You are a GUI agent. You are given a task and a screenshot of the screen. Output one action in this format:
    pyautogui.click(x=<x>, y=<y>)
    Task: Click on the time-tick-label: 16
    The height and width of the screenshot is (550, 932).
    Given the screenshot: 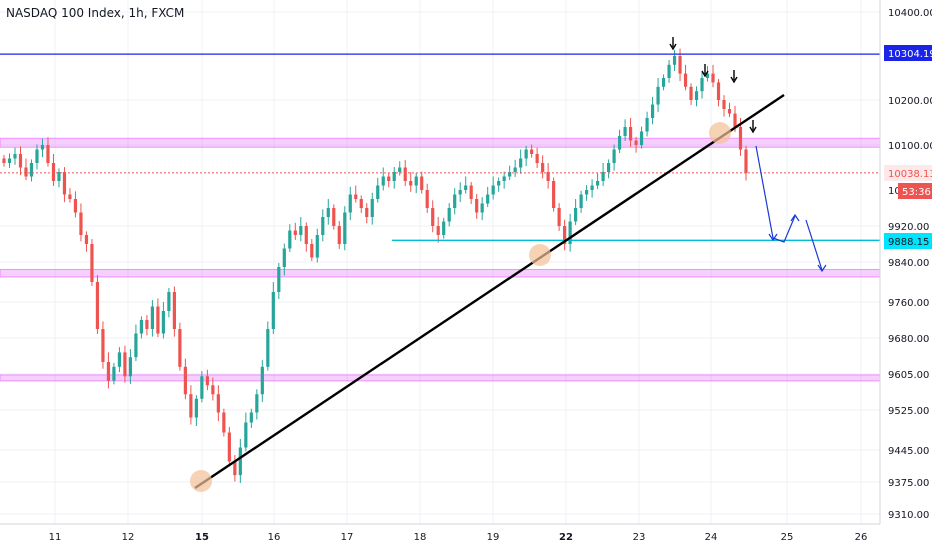 What is the action you would take?
    pyautogui.click(x=274, y=537)
    